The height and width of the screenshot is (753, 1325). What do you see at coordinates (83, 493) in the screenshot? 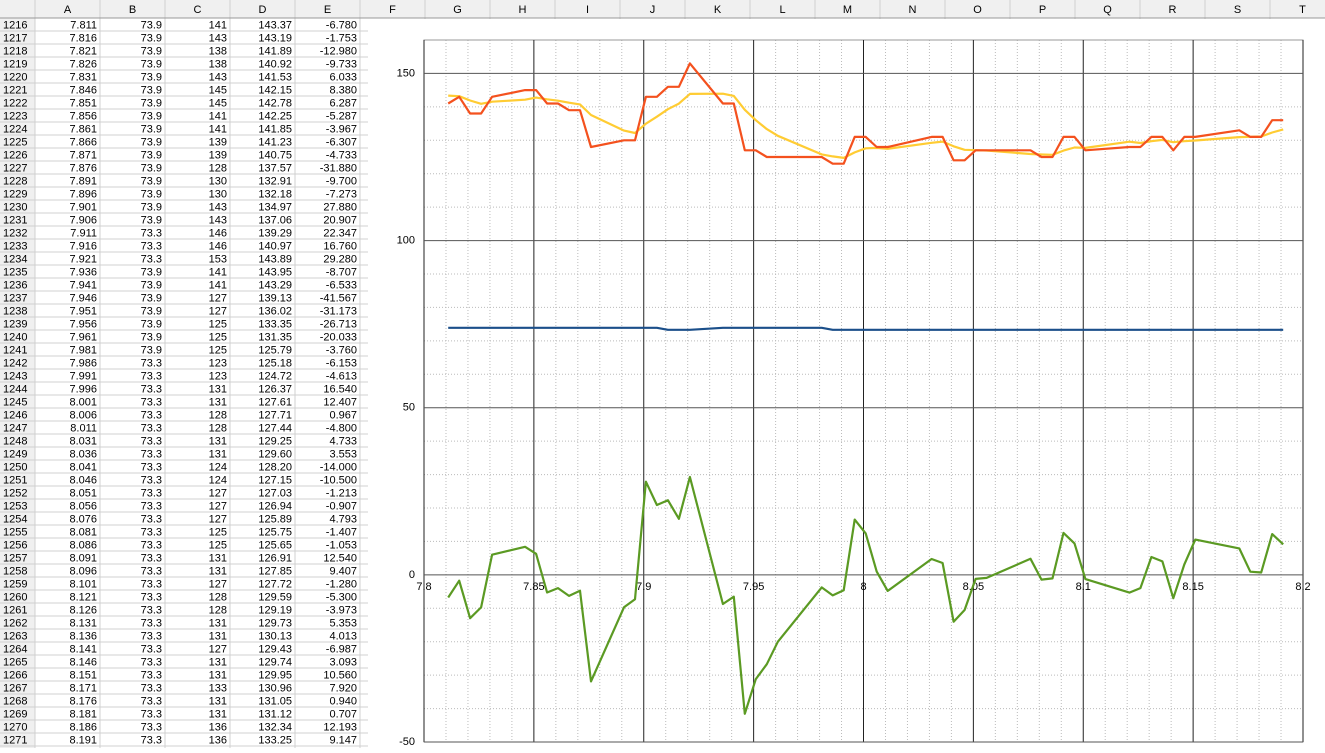
I see `cell: 8.051` at bounding box center [83, 493].